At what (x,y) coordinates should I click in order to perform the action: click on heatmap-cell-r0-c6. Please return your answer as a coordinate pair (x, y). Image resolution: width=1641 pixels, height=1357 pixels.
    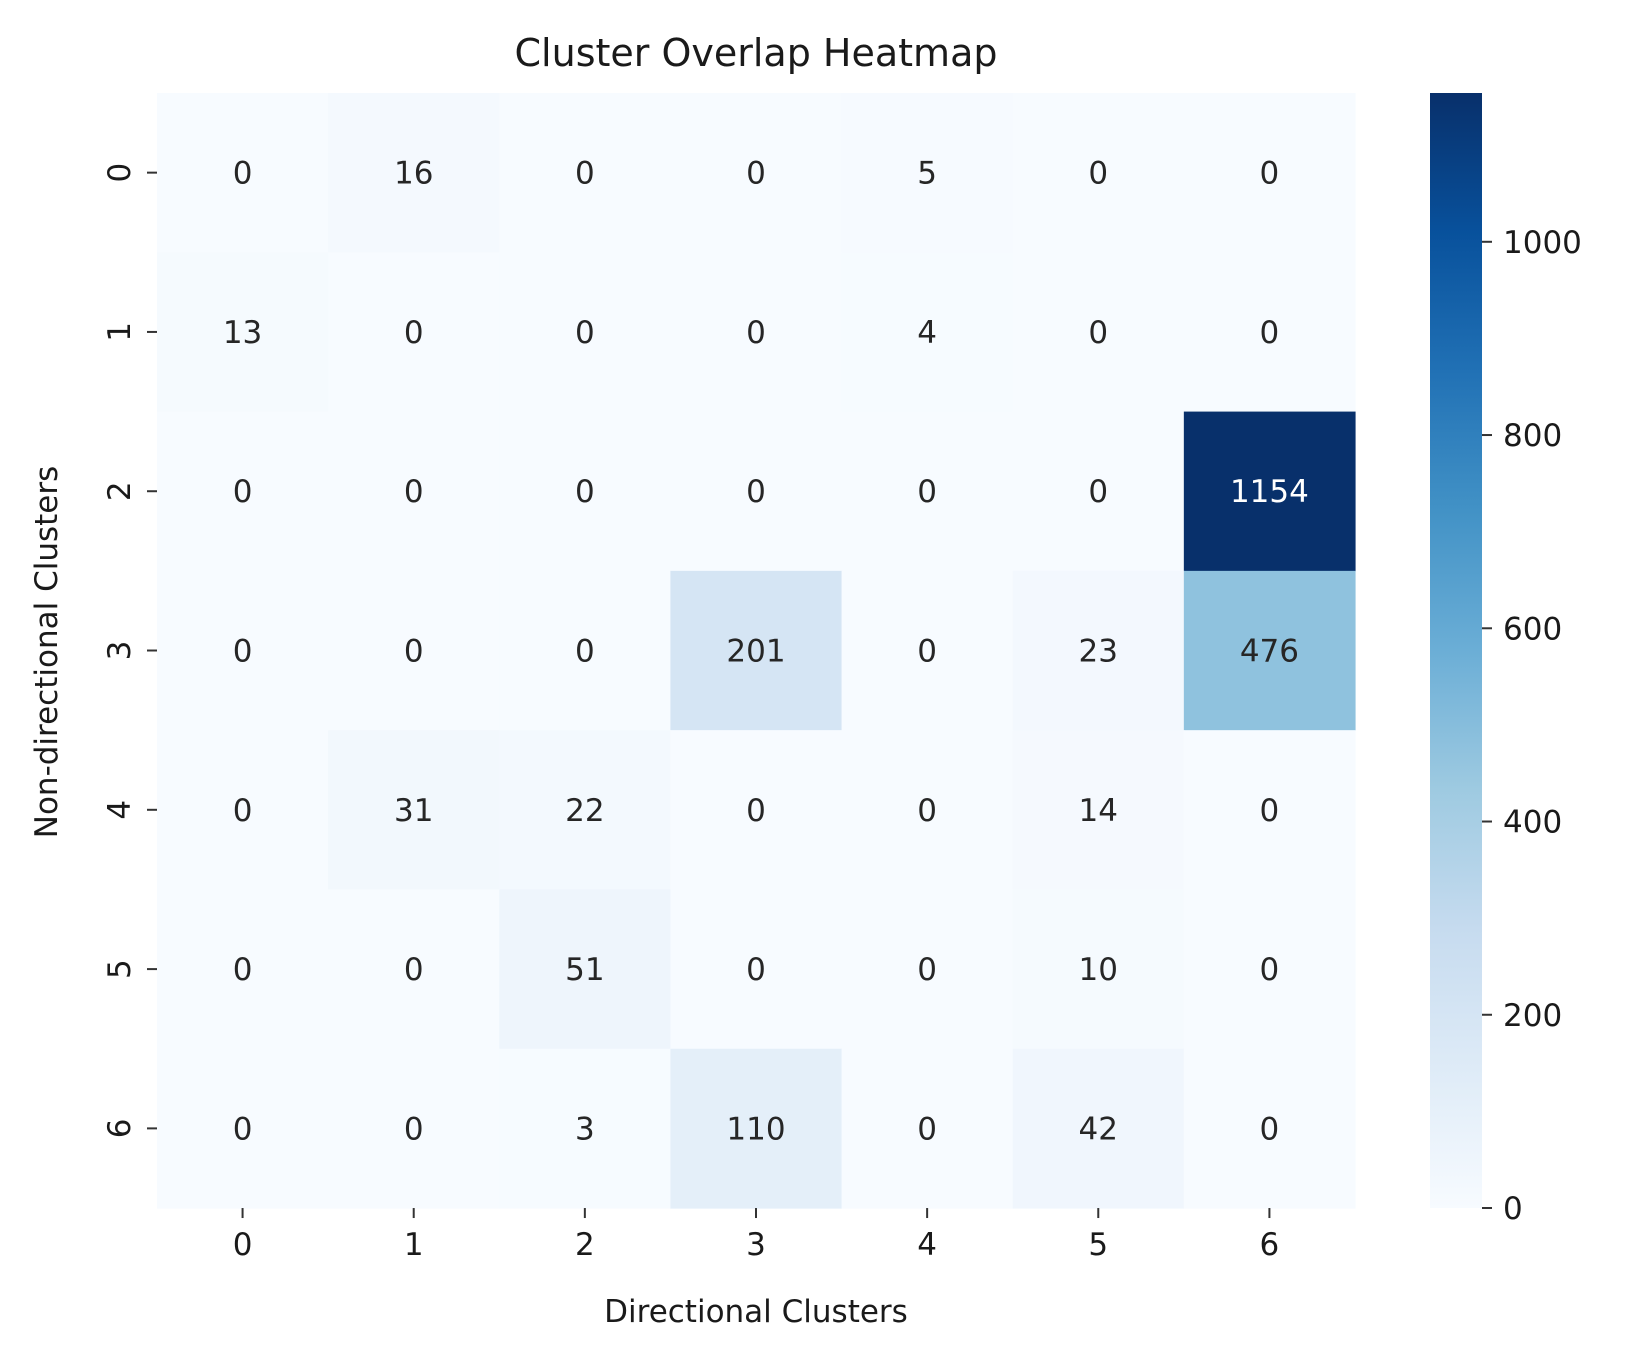
    Looking at the image, I should click on (1269, 173).